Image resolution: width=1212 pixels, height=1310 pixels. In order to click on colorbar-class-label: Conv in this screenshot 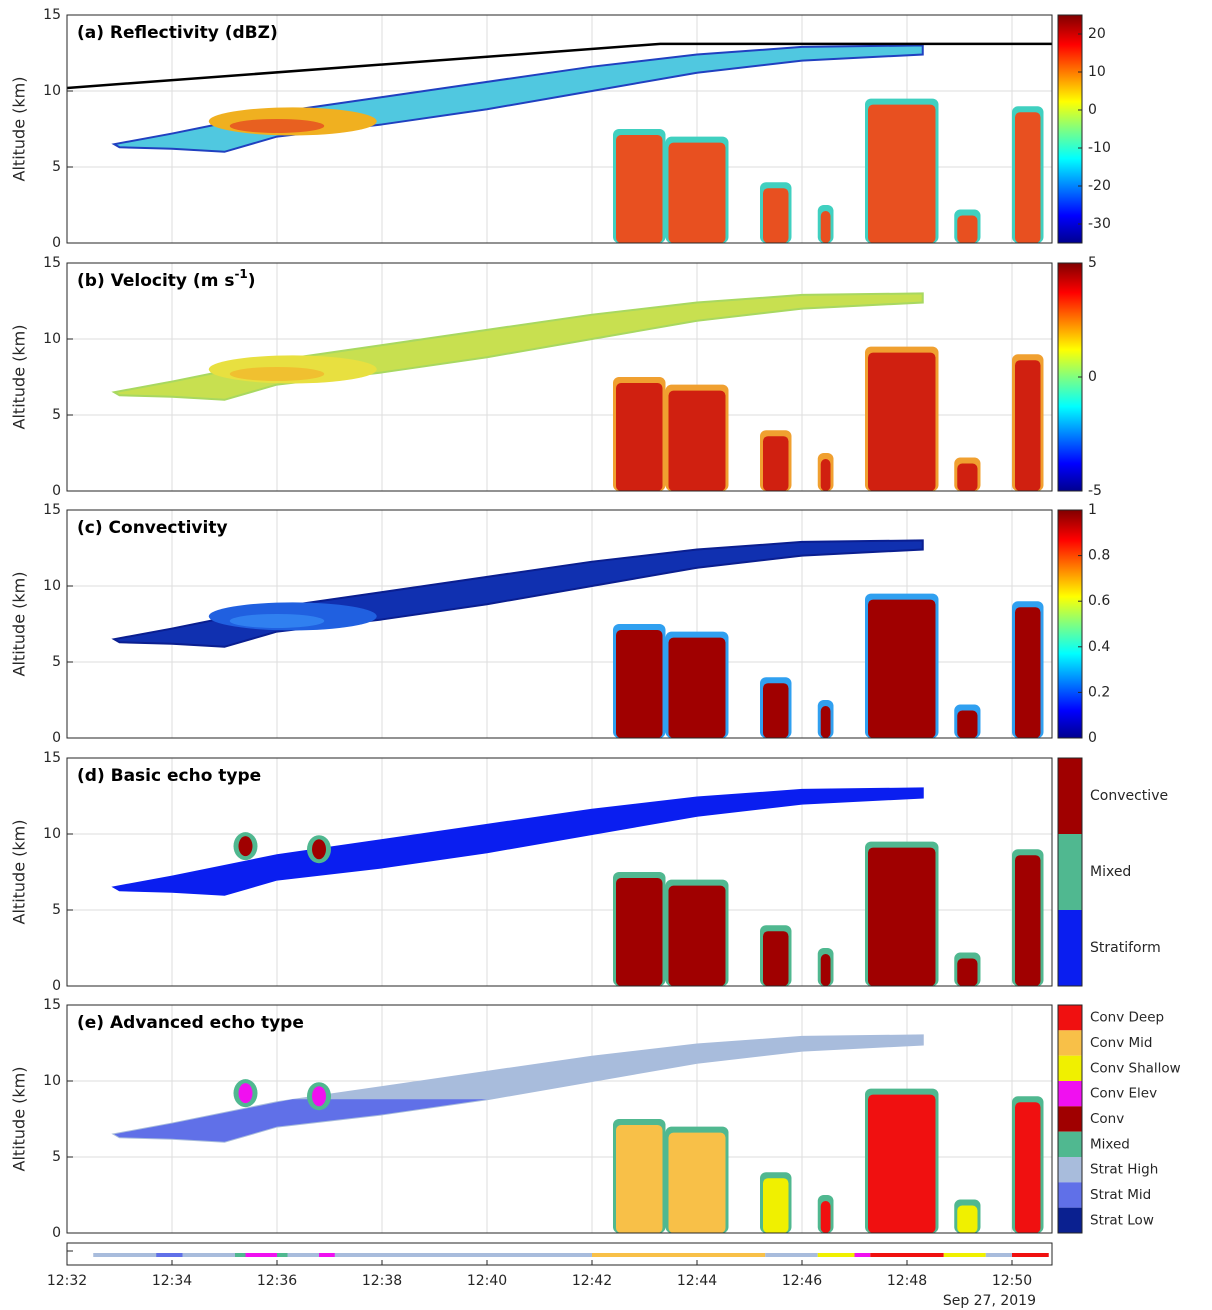, I will do `click(1107, 1119)`.